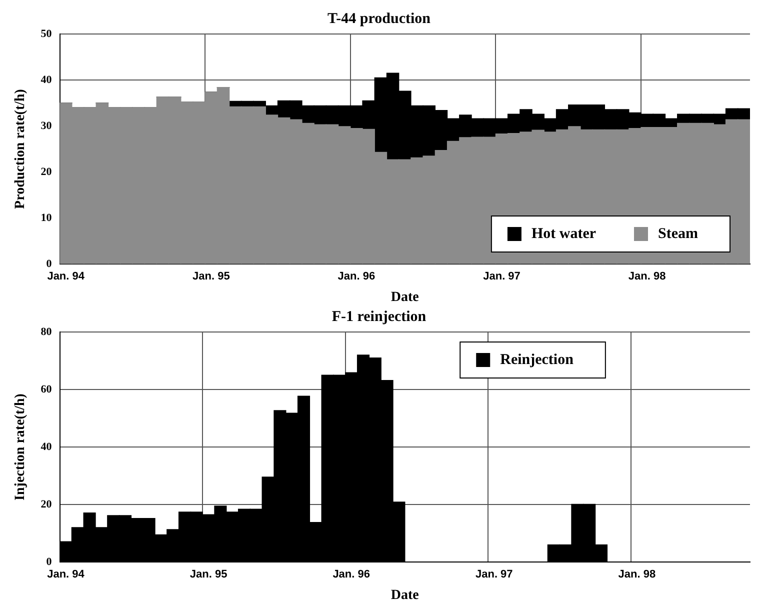 The width and height of the screenshot is (764, 616). Describe the element at coordinates (20, 148) in the screenshot. I see `y-axis-title: Production rate(t/h)` at that location.